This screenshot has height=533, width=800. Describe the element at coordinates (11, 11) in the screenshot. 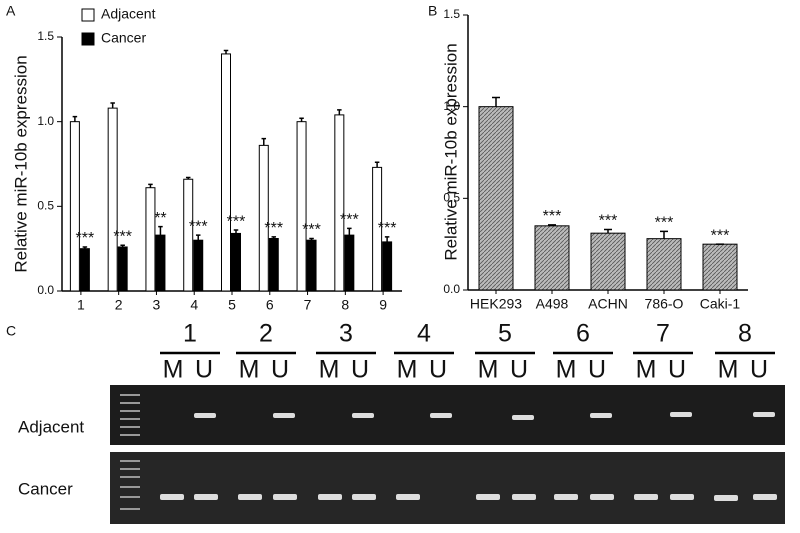

I see `panel-label: A` at that location.